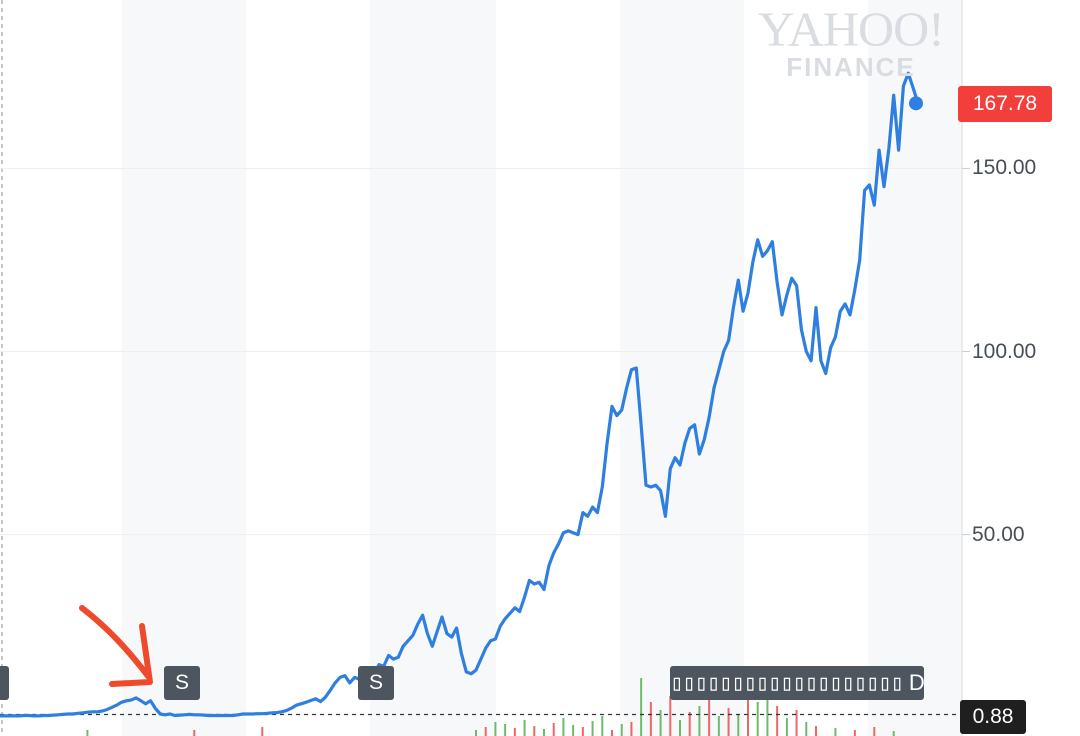 The width and height of the screenshot is (1080, 736). I want to click on split-flag-2: S, so click(376, 683).